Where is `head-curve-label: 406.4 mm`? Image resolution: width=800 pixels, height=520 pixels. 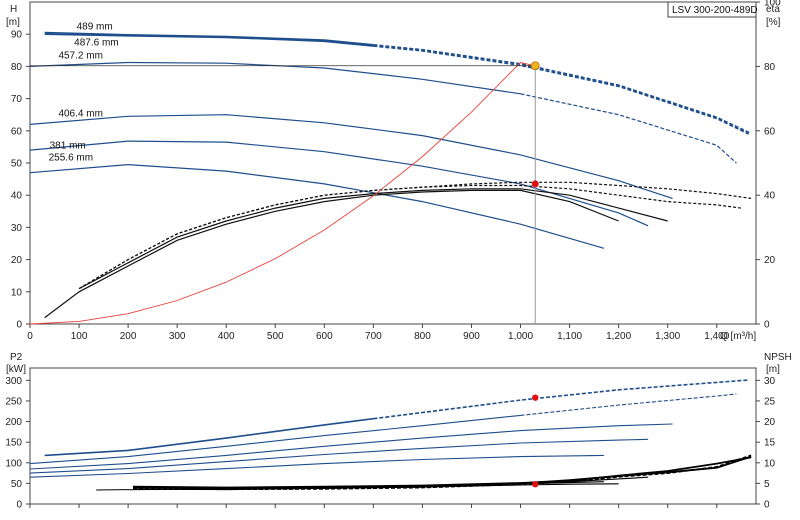 head-curve-label: 406.4 mm is located at coordinates (80, 113).